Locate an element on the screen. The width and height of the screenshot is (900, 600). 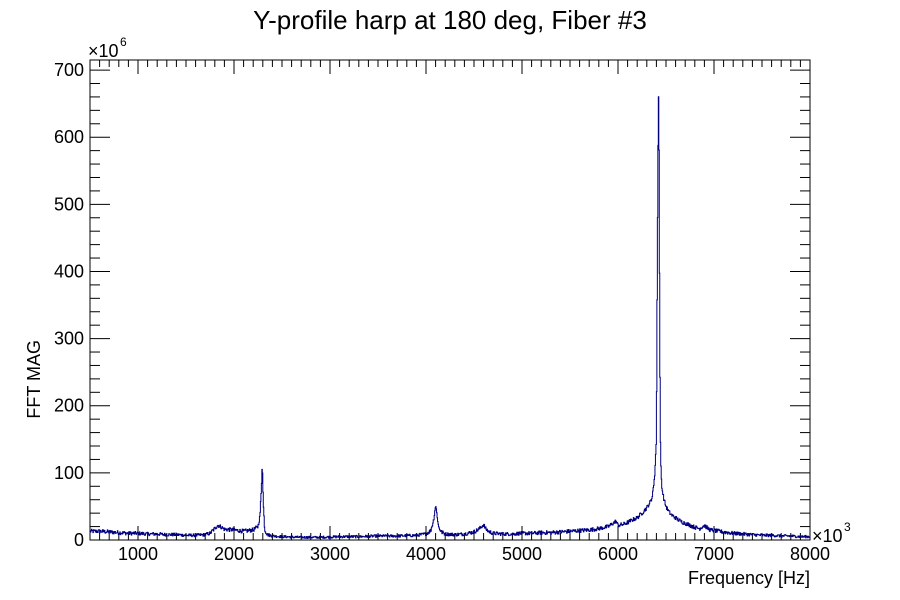
y-multiplier-exponent: 6 is located at coordinates (123, 42).